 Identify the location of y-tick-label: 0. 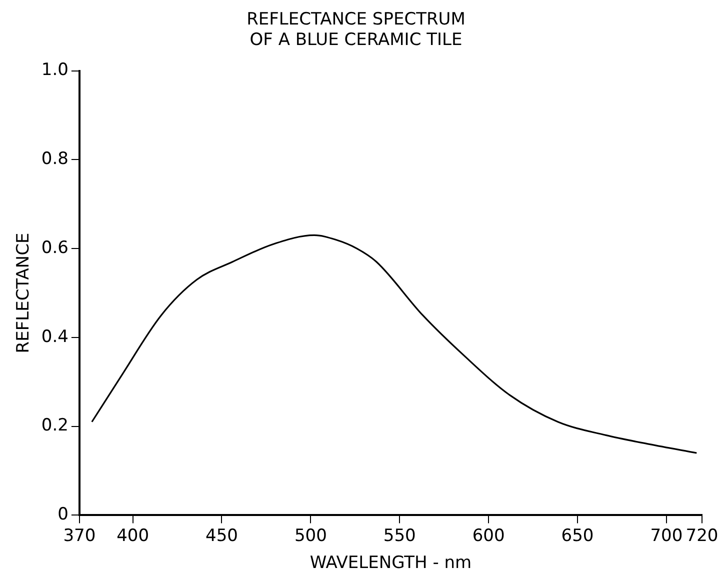
(63, 514).